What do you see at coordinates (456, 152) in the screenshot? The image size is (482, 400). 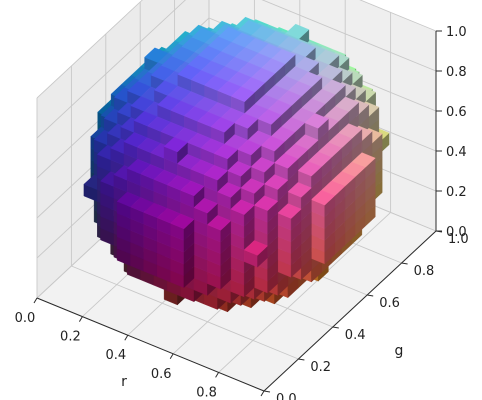 I see `z-tick-label: 0.4` at bounding box center [456, 152].